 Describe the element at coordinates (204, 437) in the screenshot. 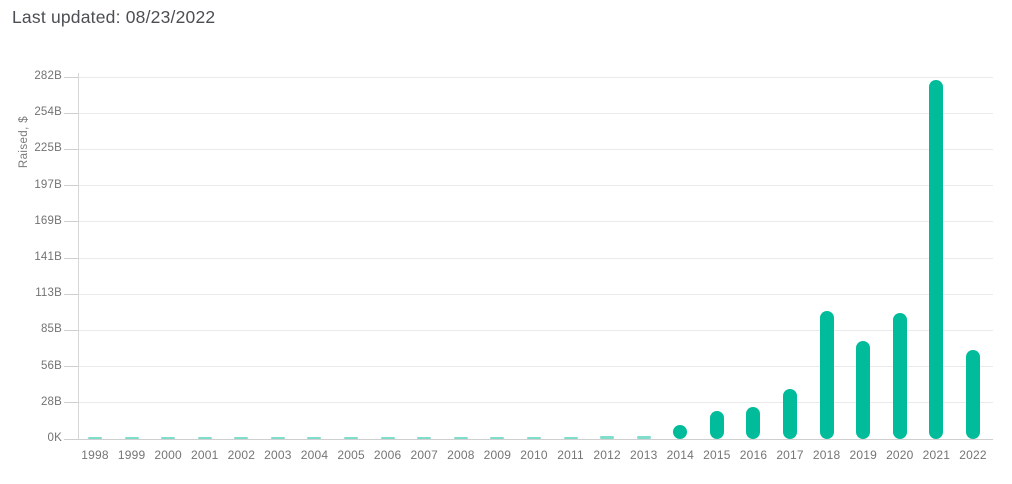

I see `bar-2001` at that location.